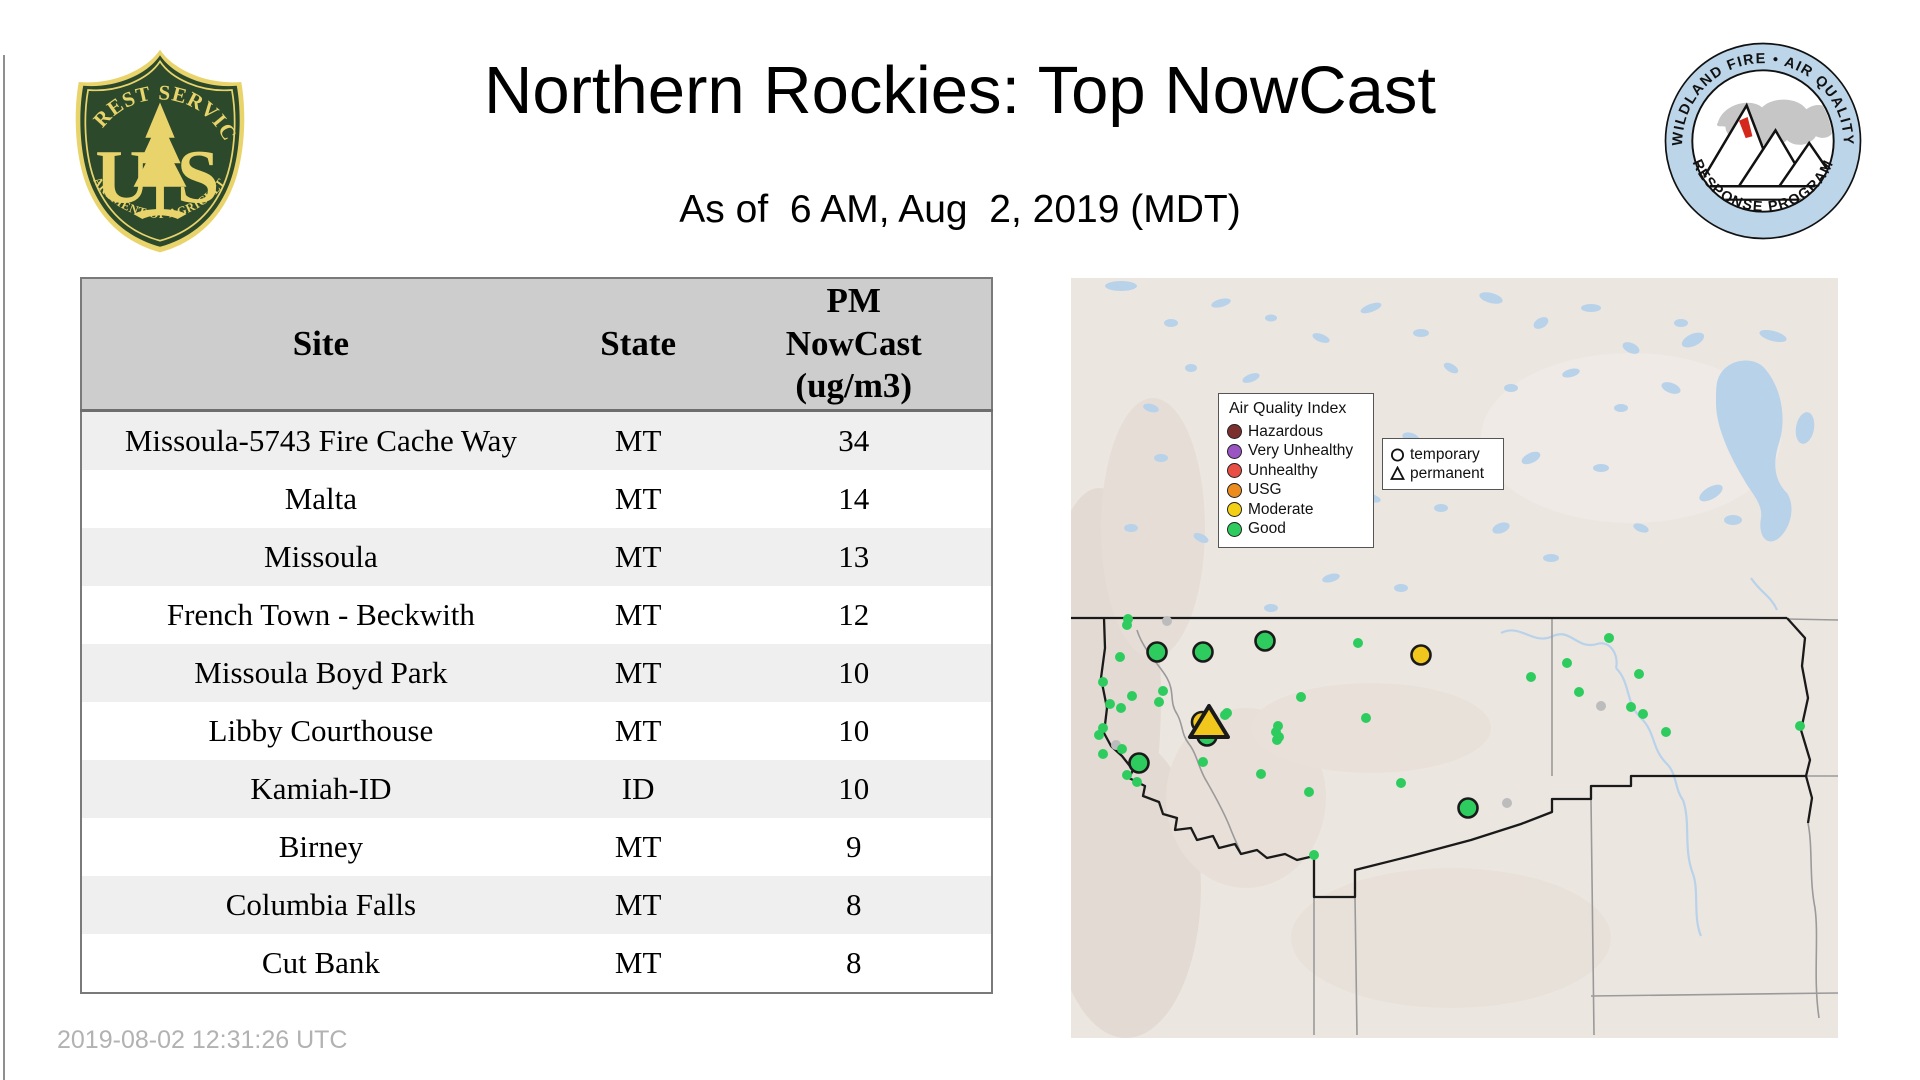 Image resolution: width=1920 pixels, height=1080 pixels. I want to click on site-cell: Malta, so click(321, 499).